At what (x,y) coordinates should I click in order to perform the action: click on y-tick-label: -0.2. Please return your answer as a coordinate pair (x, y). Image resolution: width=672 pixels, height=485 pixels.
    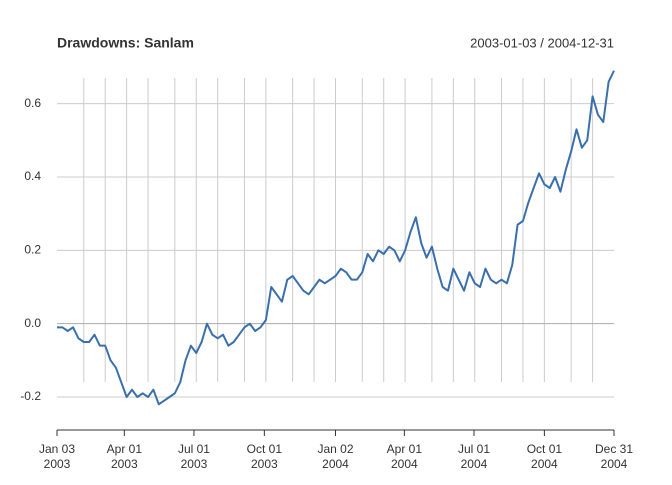
    Looking at the image, I should click on (30, 396).